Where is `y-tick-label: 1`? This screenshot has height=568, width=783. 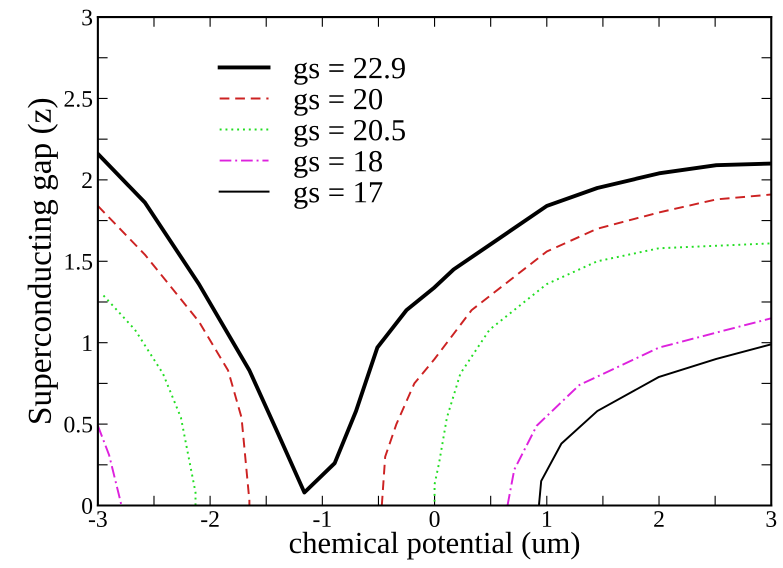
y-tick-label: 1 is located at coordinates (87, 343).